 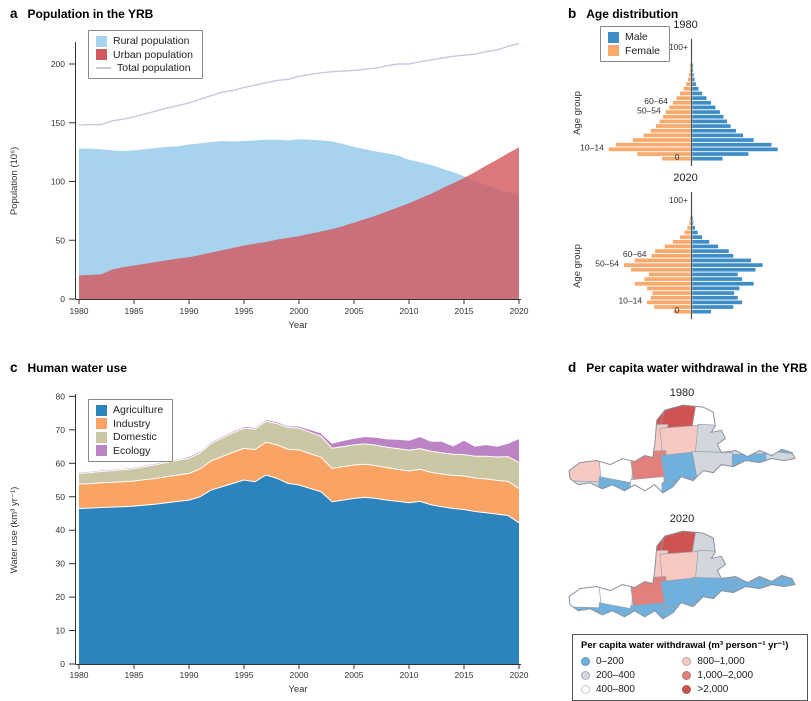 What do you see at coordinates (138, 410) in the screenshot?
I see `legend-label: Agriculture` at bounding box center [138, 410].